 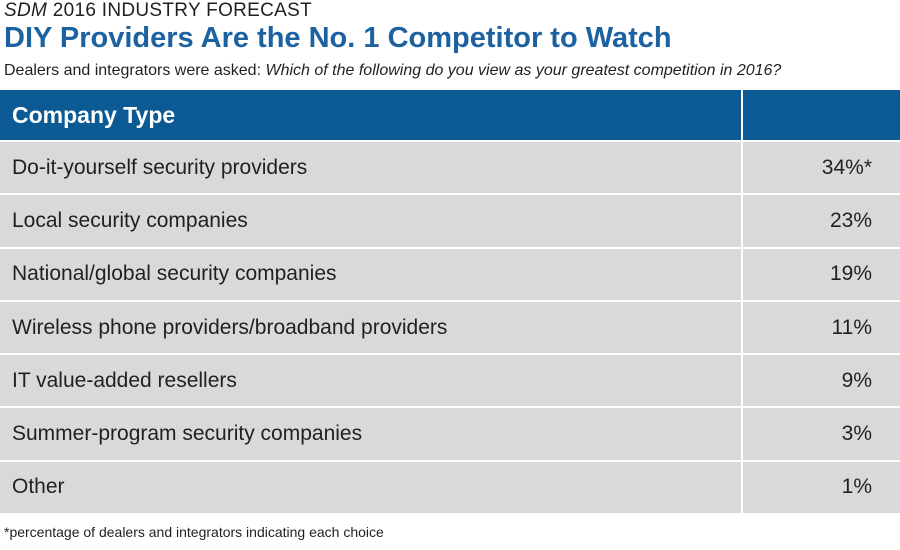 I want to click on company-type: Local security companies, so click(x=370, y=221).